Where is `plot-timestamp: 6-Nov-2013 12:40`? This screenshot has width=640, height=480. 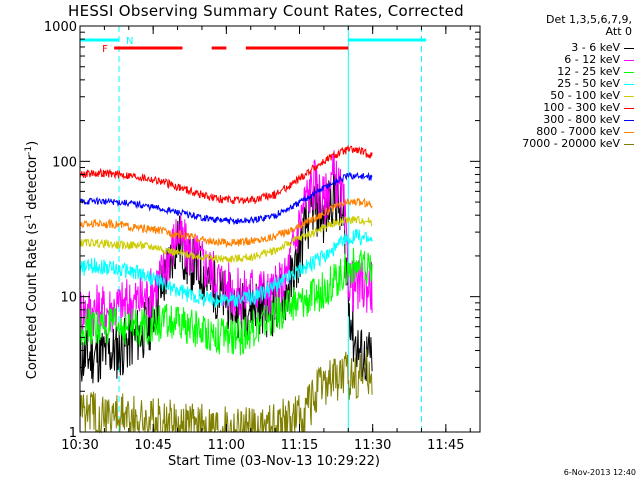 plot-timestamp: 6-Nov-2013 12:40 is located at coordinates (599, 472).